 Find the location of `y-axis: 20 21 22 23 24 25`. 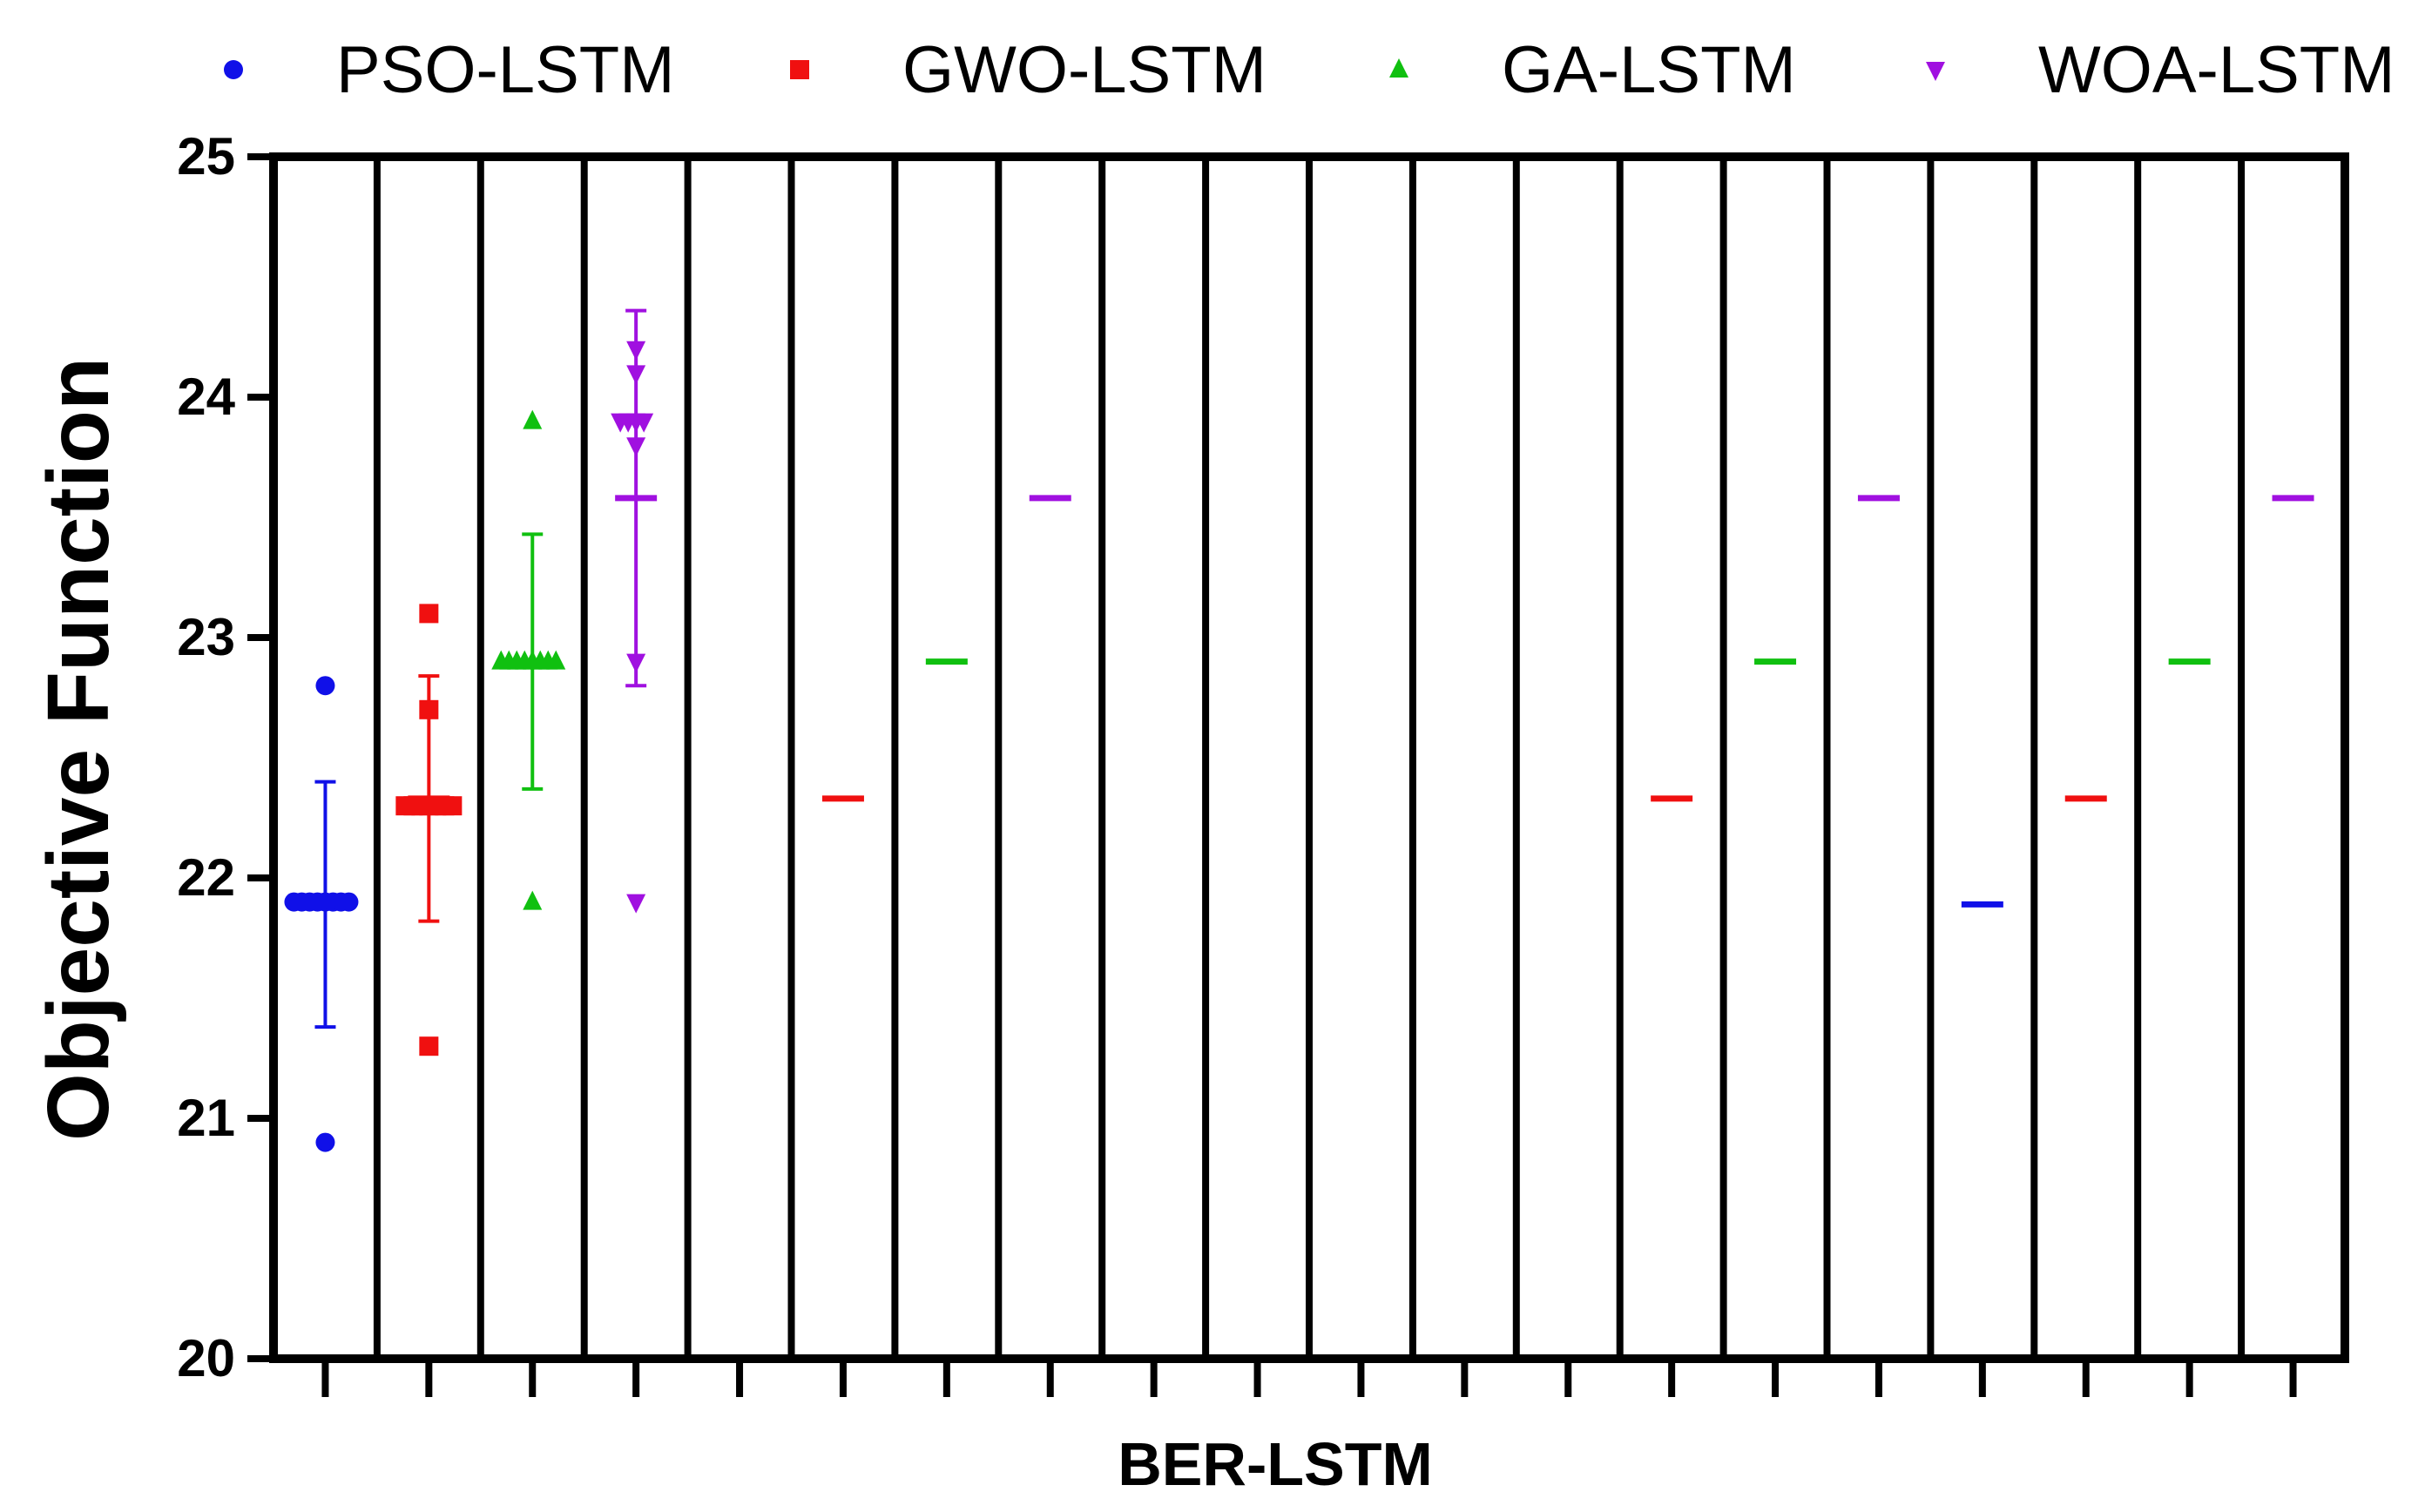

y-axis: 20 21 22 23 24 25 is located at coordinates (226, 757).